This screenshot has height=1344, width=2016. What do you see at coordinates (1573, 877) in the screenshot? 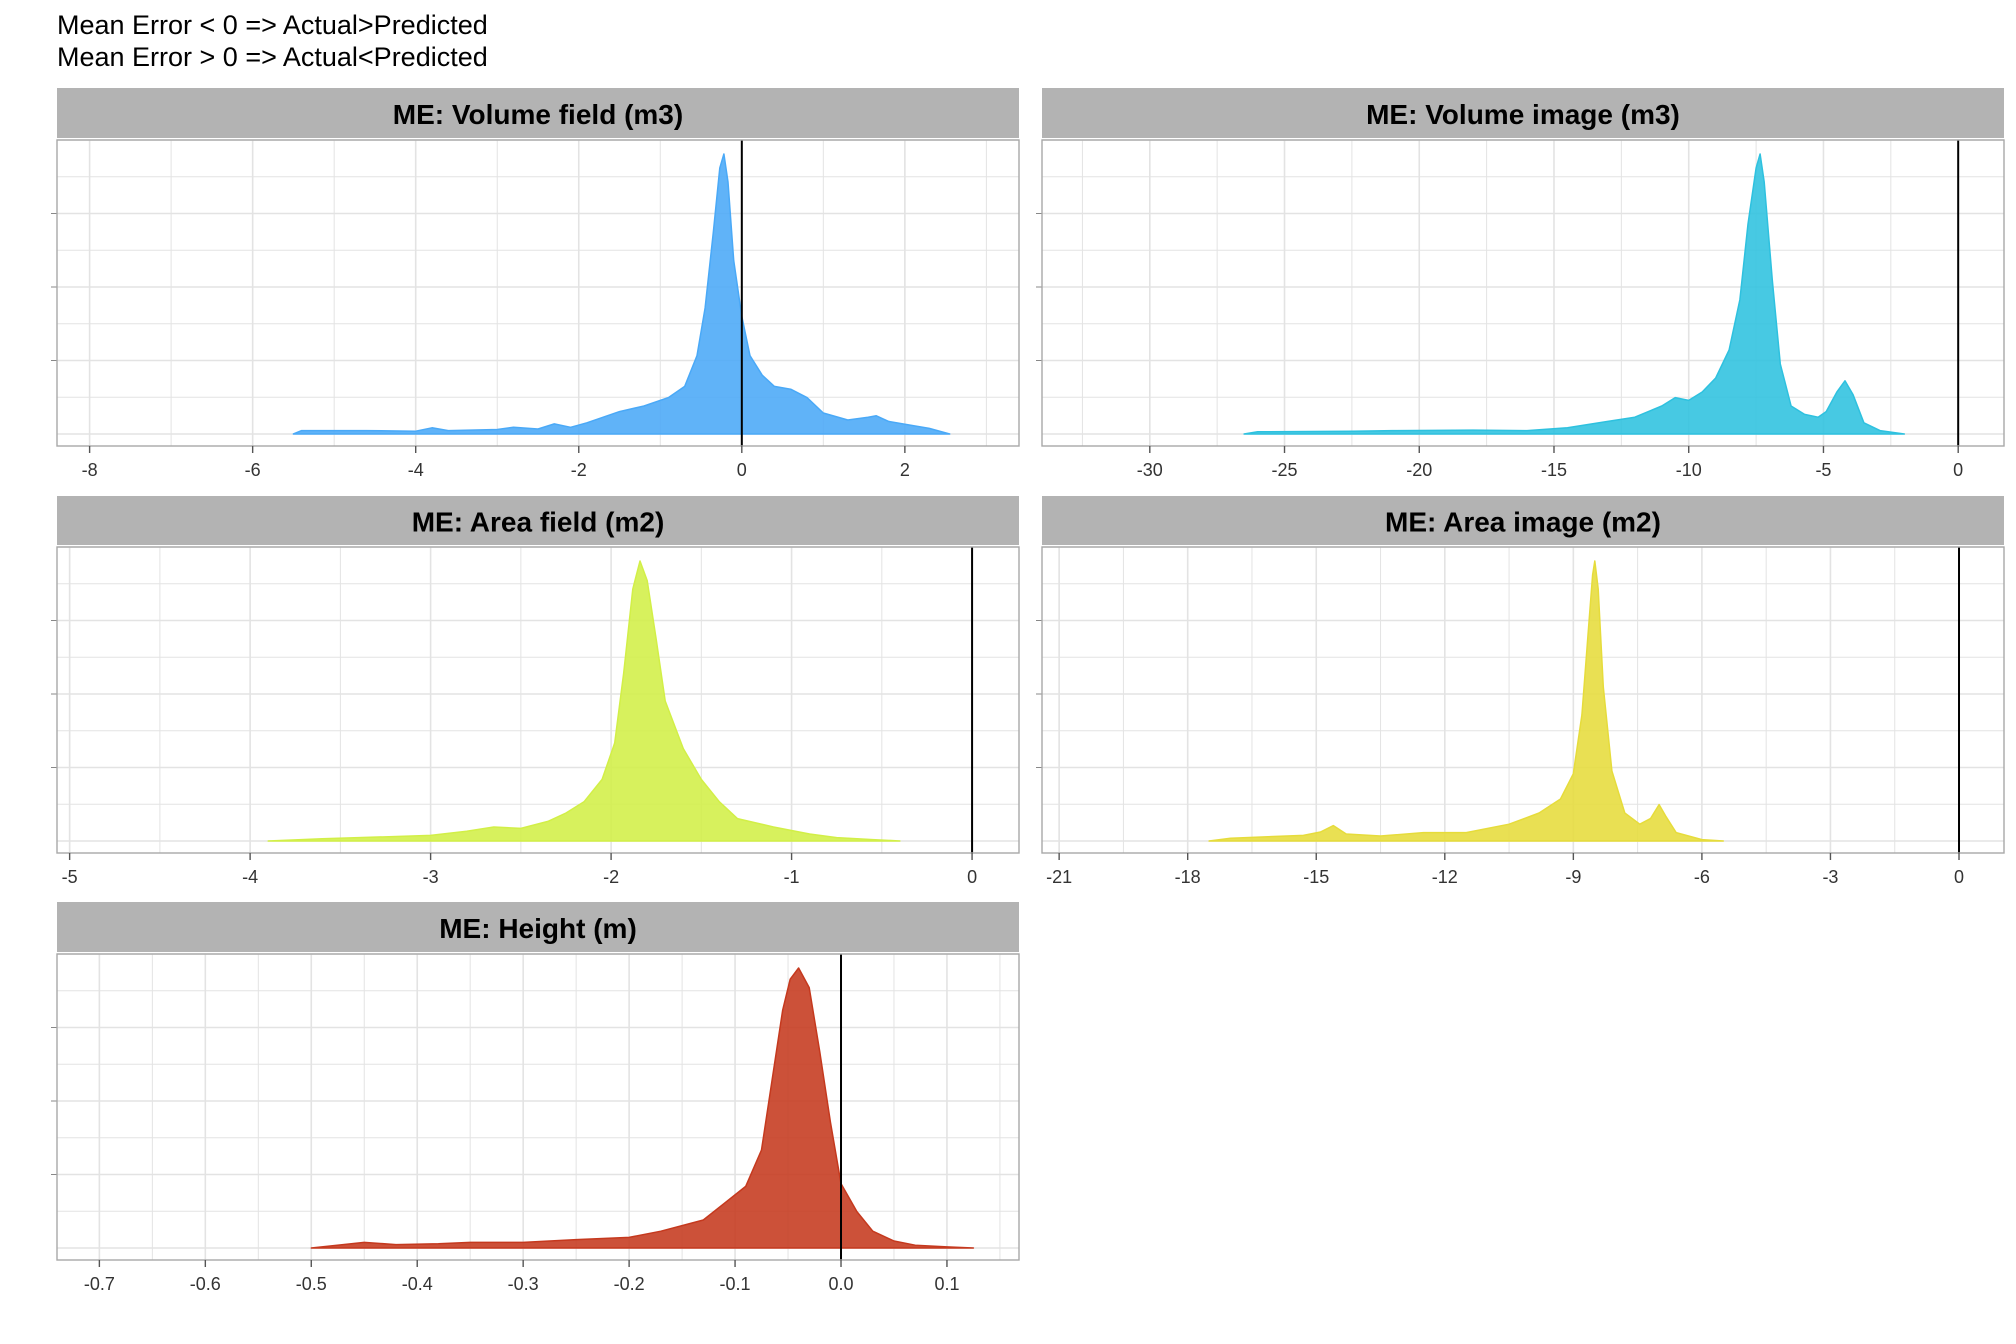
I see `x-tick-label: -9` at bounding box center [1573, 877].